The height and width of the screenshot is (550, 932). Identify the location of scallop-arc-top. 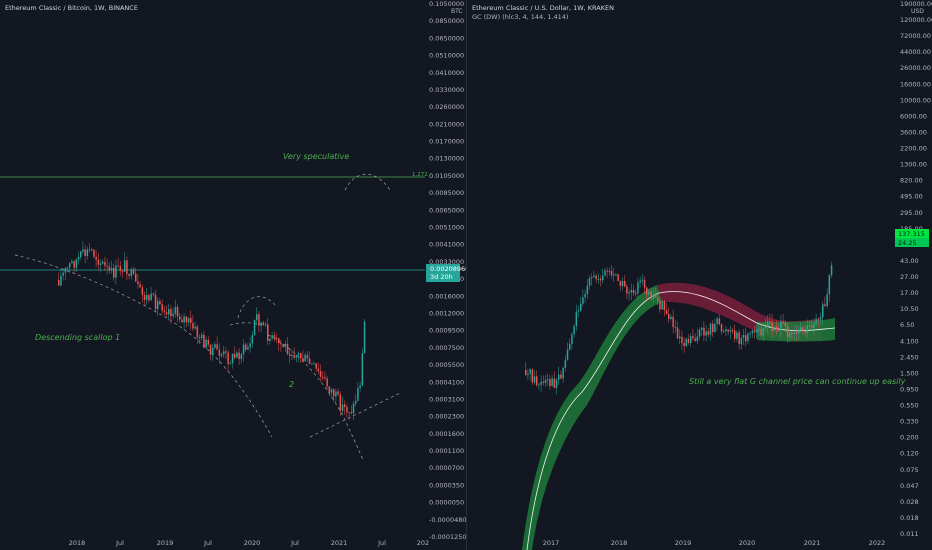
(256, 307).